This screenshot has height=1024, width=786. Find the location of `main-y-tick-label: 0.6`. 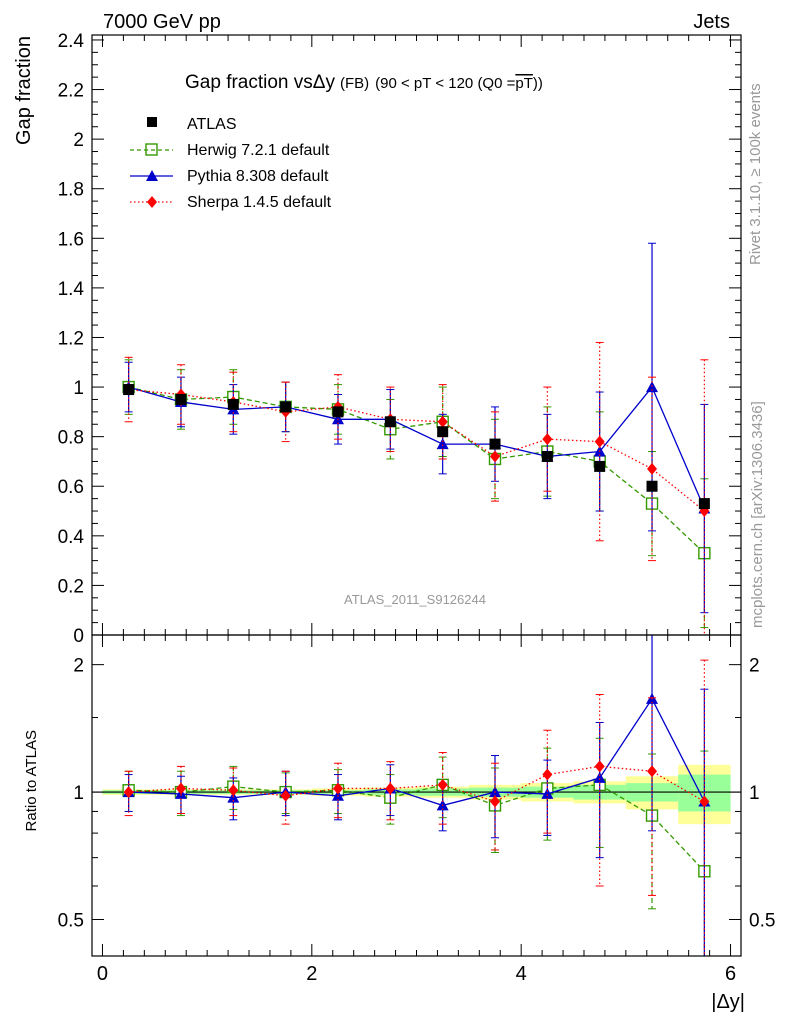

main-y-tick-label: 0.6 is located at coordinates (71, 487).